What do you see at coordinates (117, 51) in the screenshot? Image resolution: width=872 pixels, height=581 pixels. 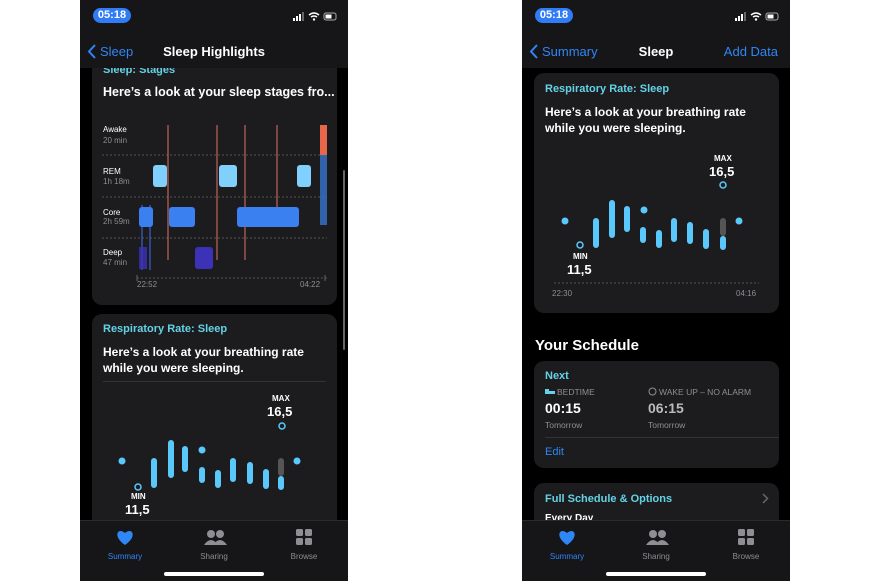 I see `nav-back: Sleep` at bounding box center [117, 51].